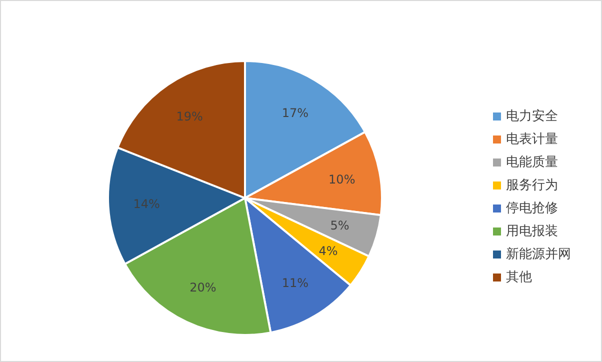 This screenshot has width=602, height=362. What do you see at coordinates (538, 254) in the screenshot?
I see `legend-label: 新能源并网` at bounding box center [538, 254].